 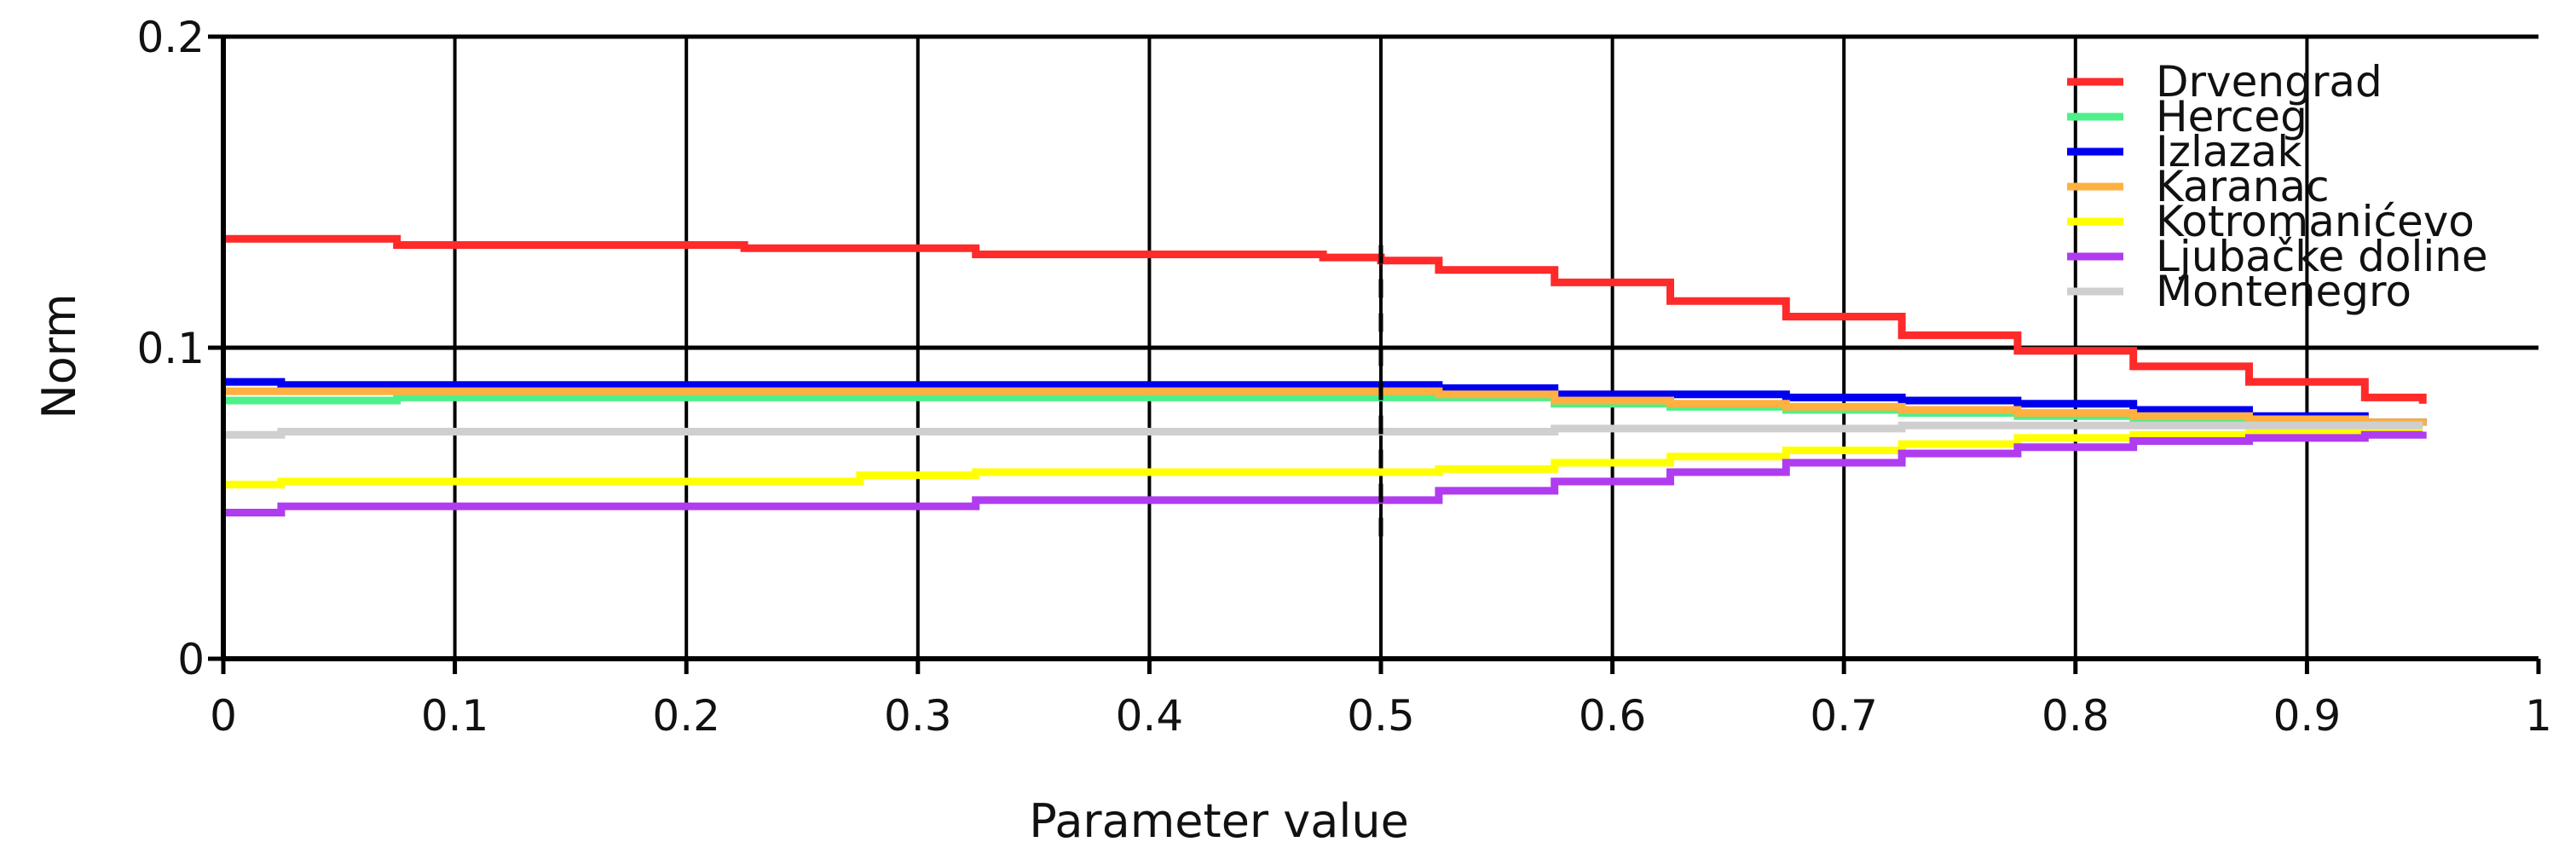 What do you see at coordinates (1150, 716) in the screenshot?
I see `x-tick-label: 0.4` at bounding box center [1150, 716].